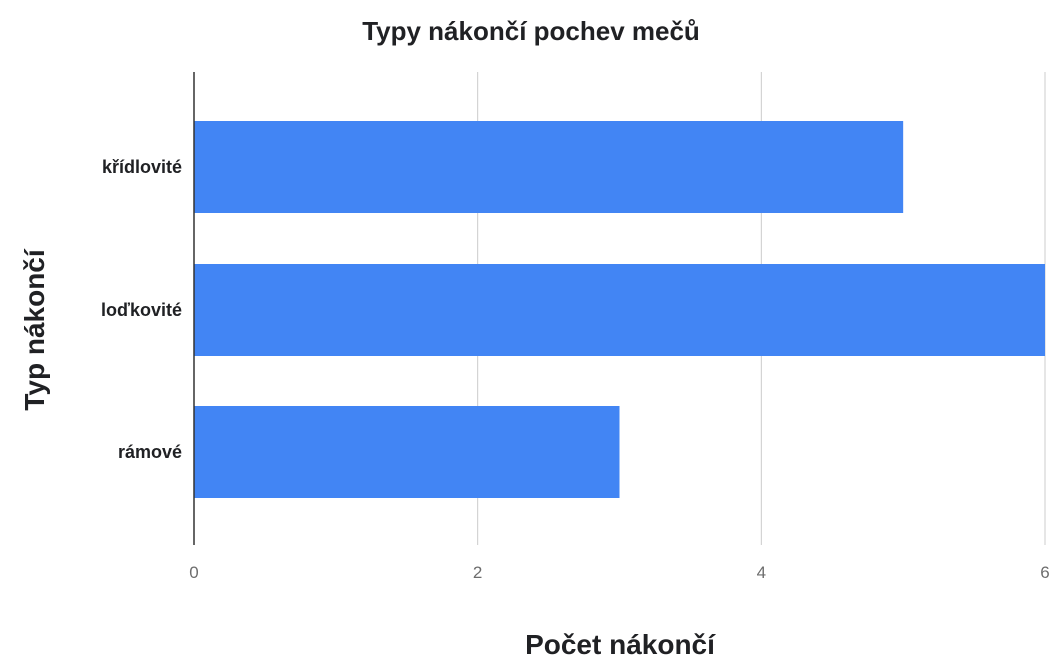 The width and height of the screenshot is (1056, 657). What do you see at coordinates (619, 572) in the screenshot?
I see `x-tick-labels: 0 2 4 6` at bounding box center [619, 572].